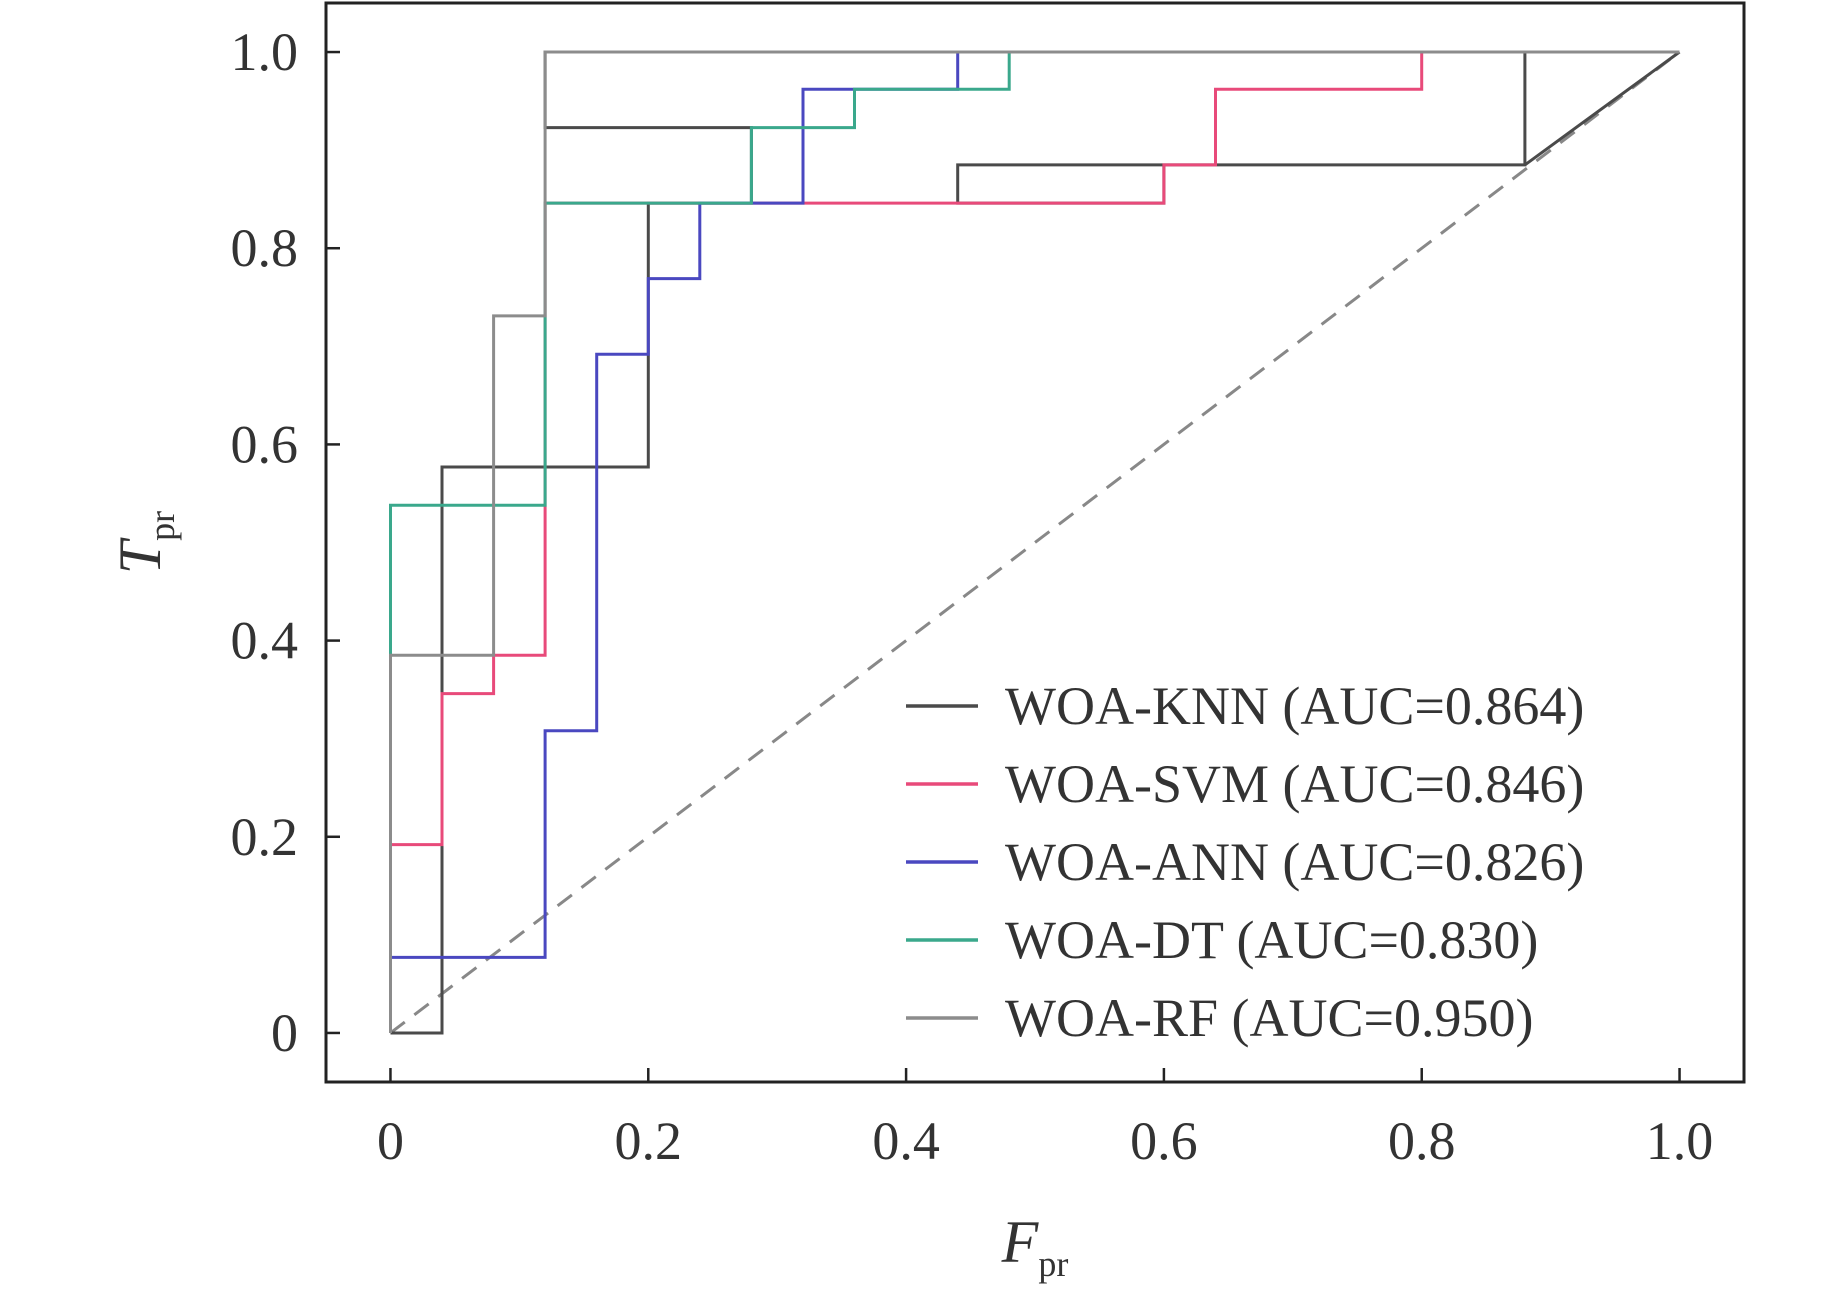 This screenshot has height=1302, width=1843. Describe the element at coordinates (265, 444) in the screenshot. I see `y-tick-label: 0.6` at that location.